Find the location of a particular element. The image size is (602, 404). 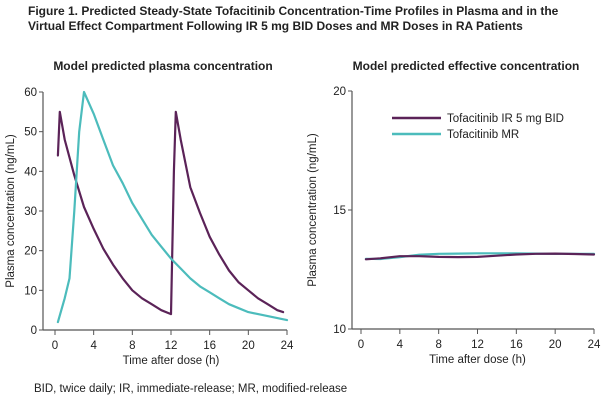

legend: Tofacitinib IR 5 mg BID Tofacitinib MR is located at coordinates (478, 127).